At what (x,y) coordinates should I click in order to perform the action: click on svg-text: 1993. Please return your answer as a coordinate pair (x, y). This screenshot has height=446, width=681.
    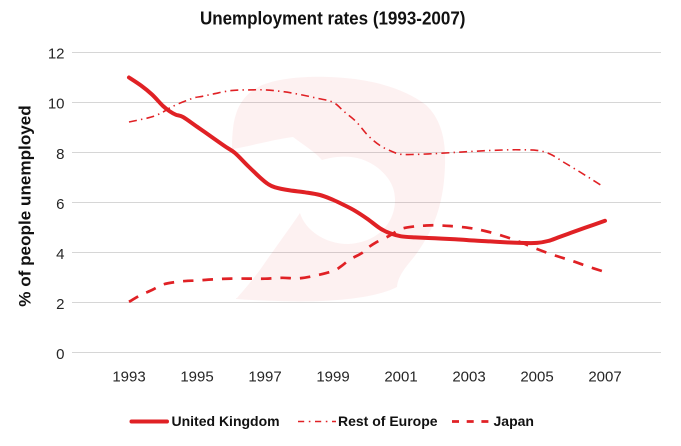
    Looking at the image, I should click on (128, 376).